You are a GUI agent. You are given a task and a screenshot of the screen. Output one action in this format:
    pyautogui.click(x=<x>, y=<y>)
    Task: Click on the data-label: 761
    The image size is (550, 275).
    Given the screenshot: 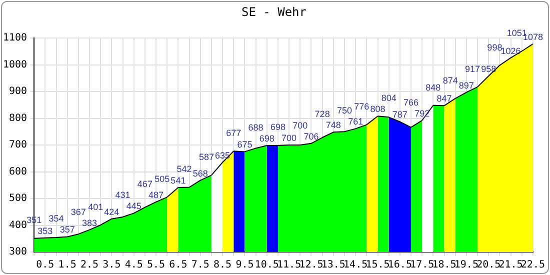 What is the action you would take?
    pyautogui.click(x=356, y=121)
    